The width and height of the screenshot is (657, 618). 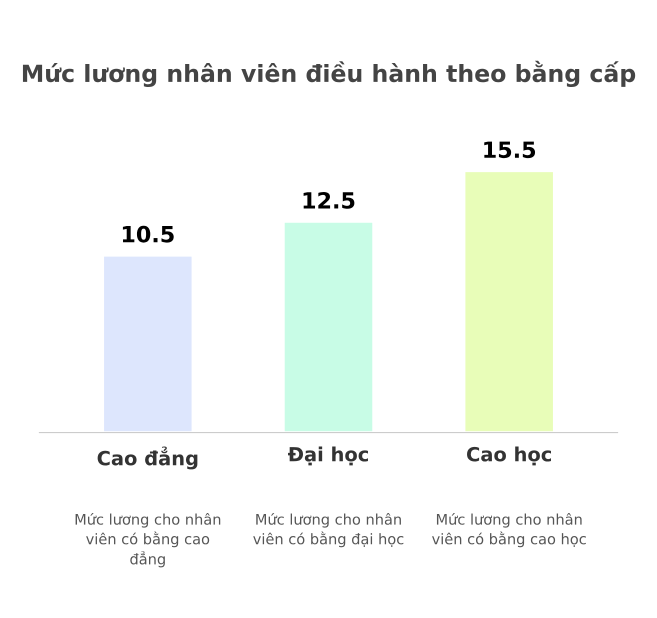 I want to click on data-label: 12.5, so click(x=329, y=200).